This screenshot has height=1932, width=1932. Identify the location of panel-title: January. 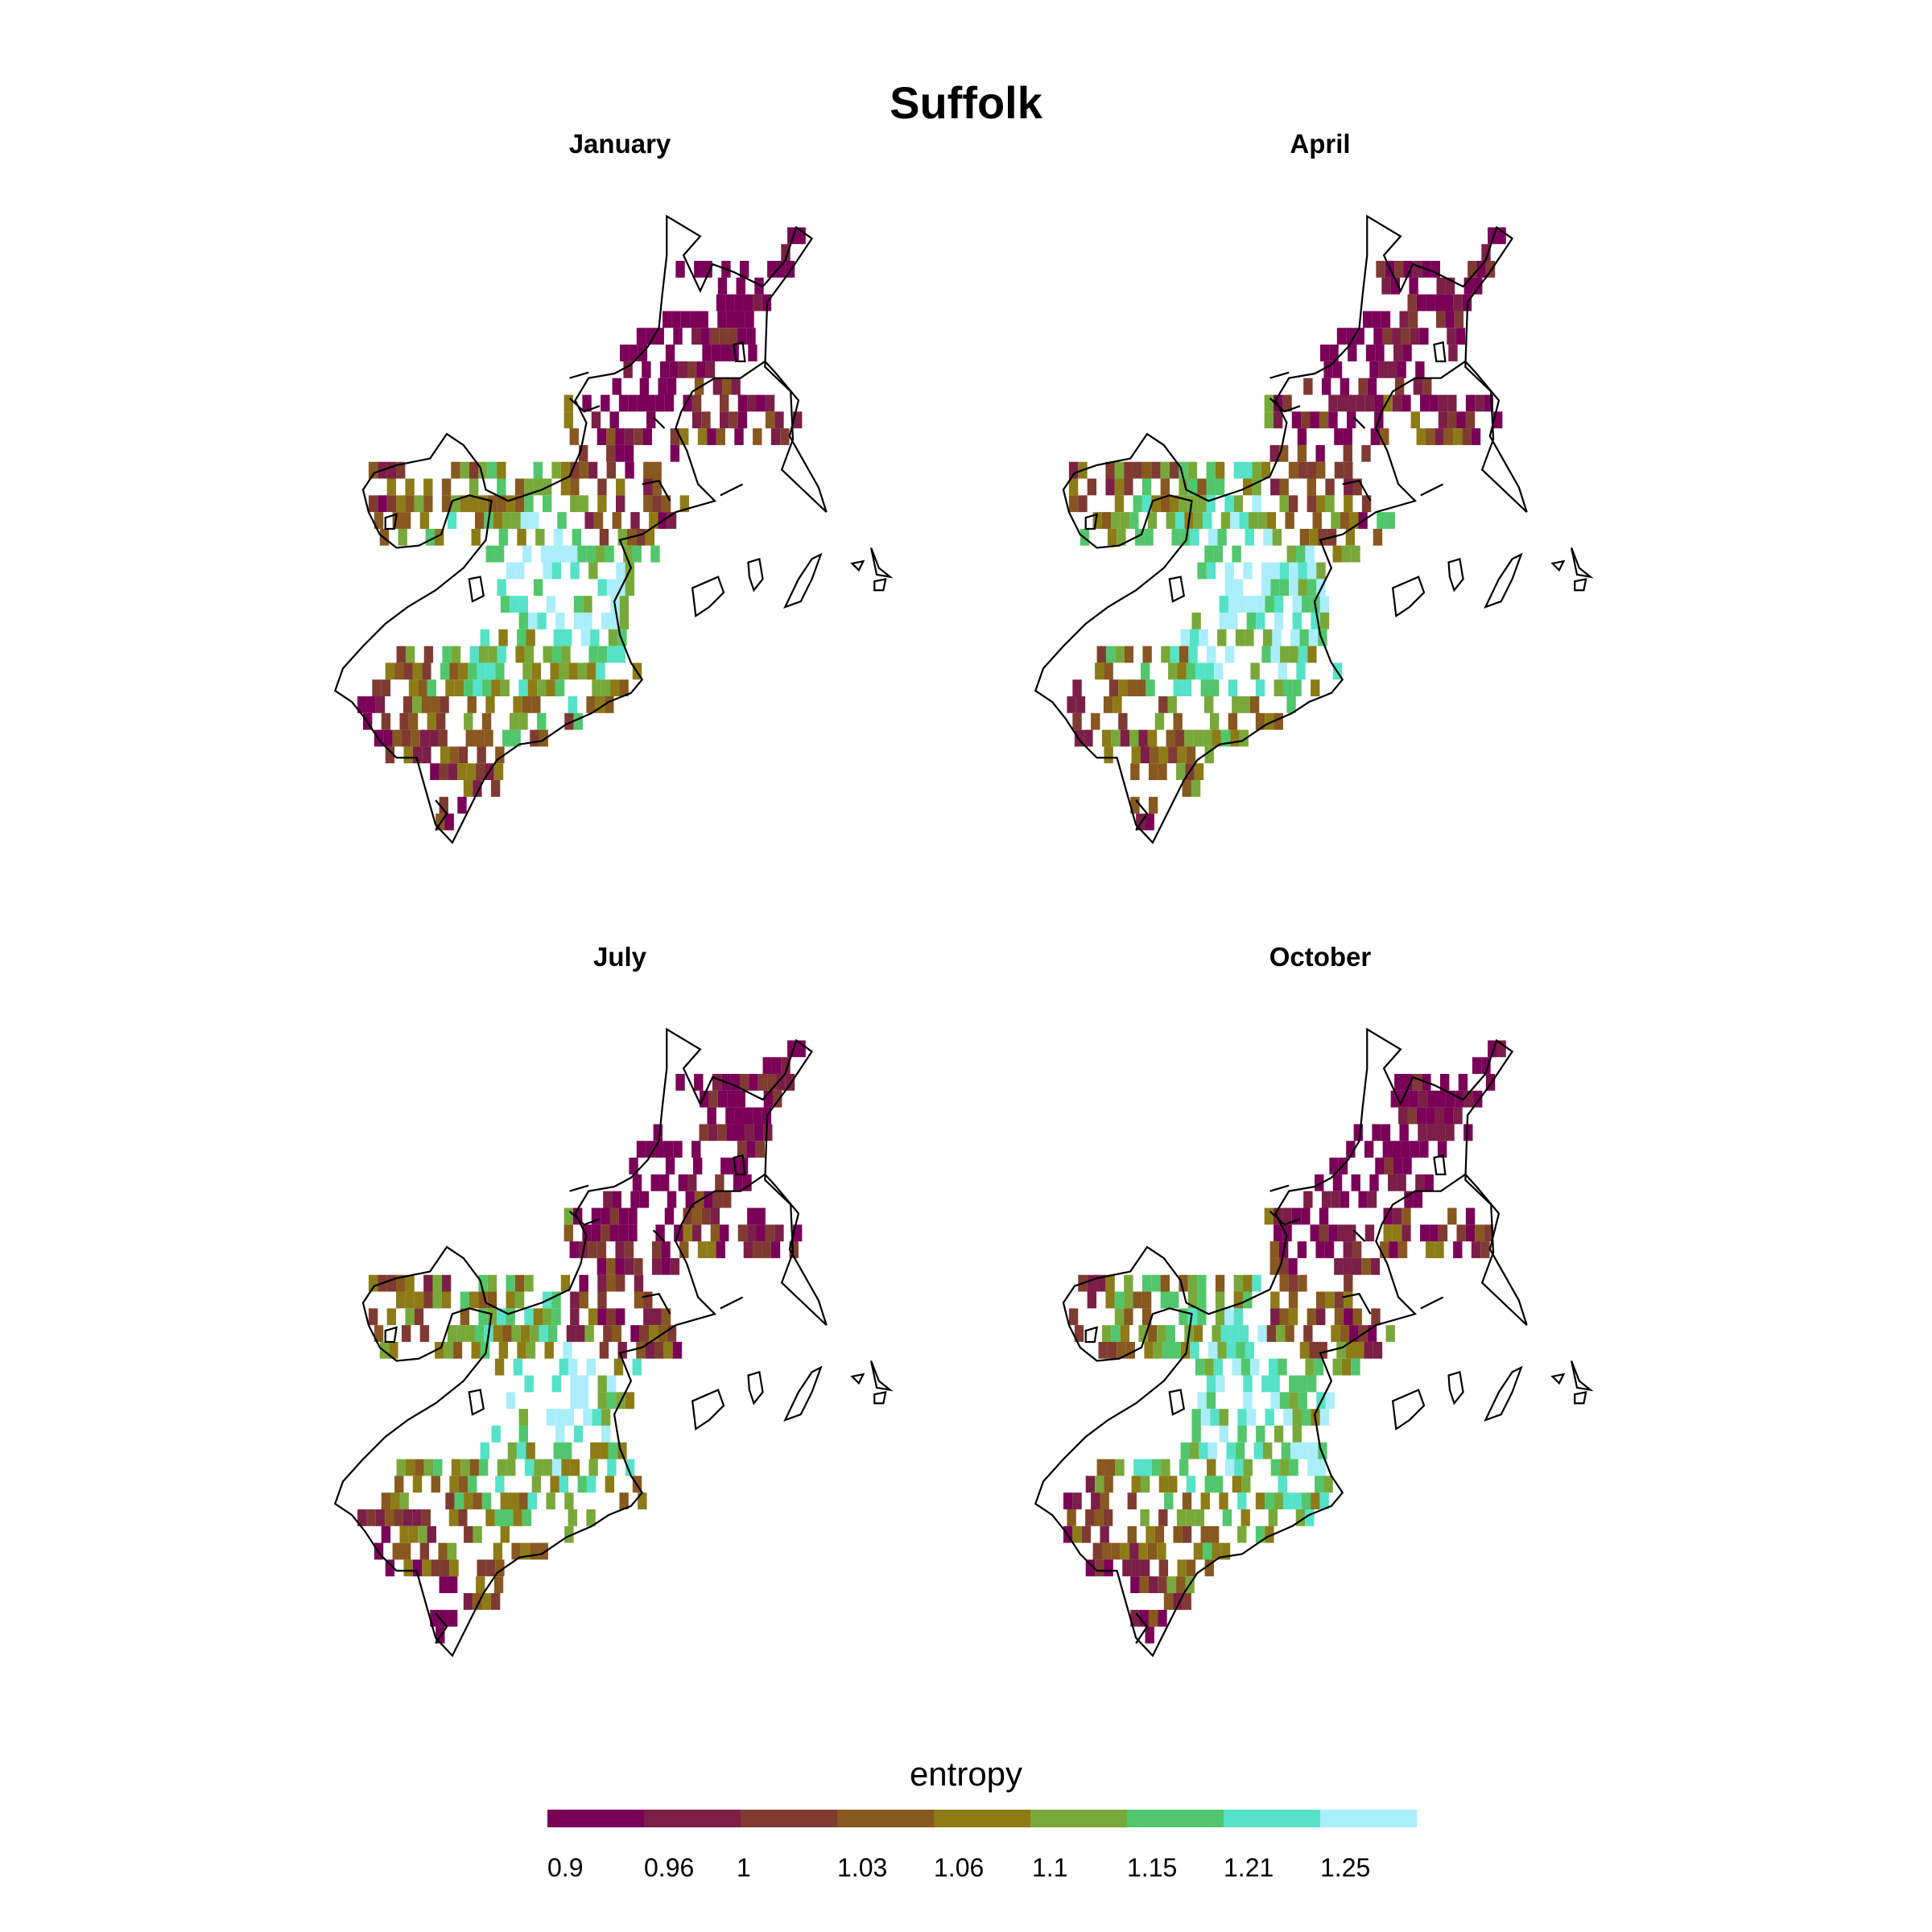
(619, 144).